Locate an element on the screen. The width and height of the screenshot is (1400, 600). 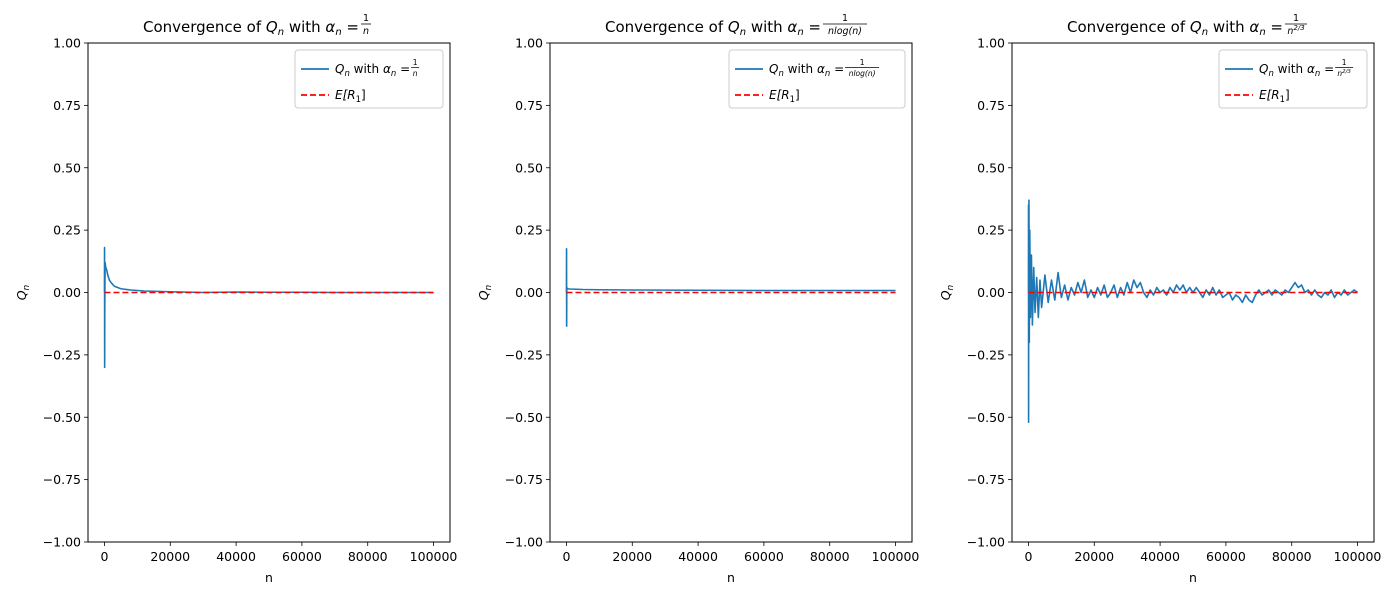
title-frac-den-sup: 2/3 is located at coordinates (1298, 28).